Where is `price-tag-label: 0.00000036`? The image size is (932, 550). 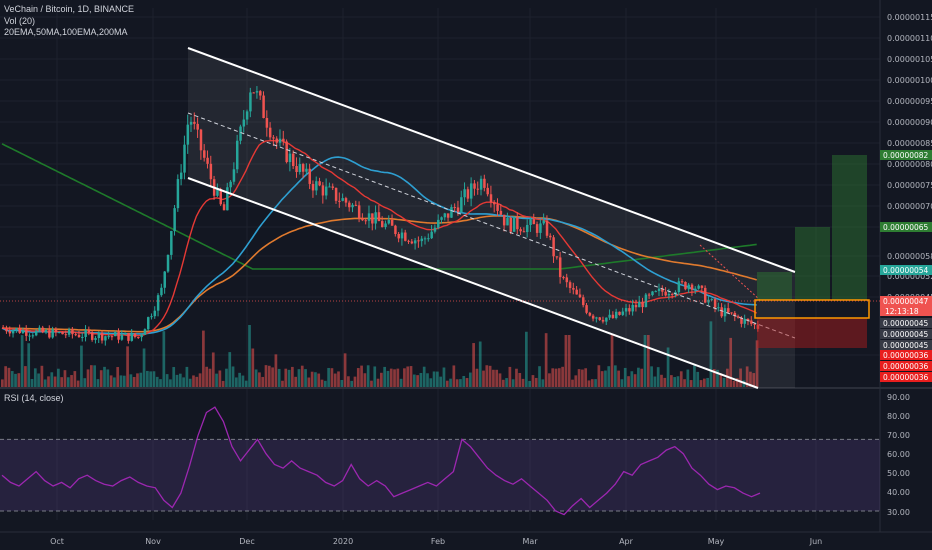 price-tag-label: 0.00000036 is located at coordinates (906, 366).